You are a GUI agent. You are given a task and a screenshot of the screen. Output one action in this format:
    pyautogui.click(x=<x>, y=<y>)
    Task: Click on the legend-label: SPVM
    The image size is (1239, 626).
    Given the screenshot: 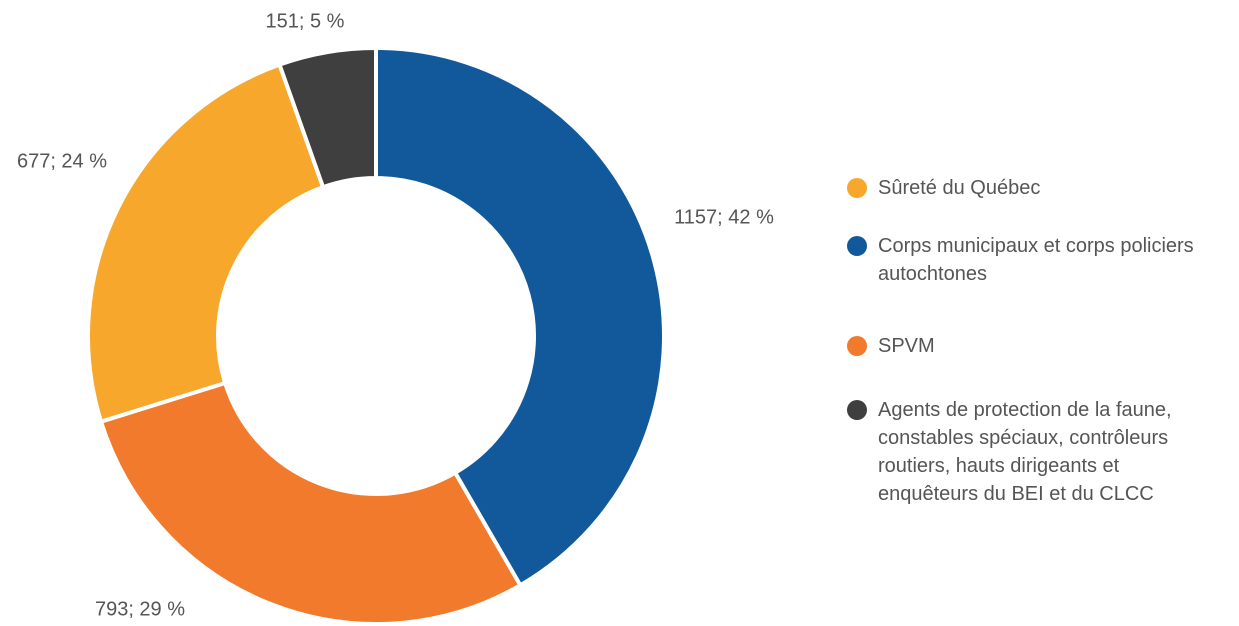 What is the action you would take?
    pyautogui.click(x=906, y=346)
    